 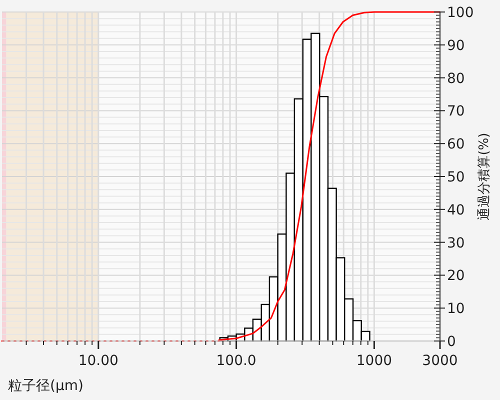 I want to click on y-tick-label: 40, so click(x=456, y=210).